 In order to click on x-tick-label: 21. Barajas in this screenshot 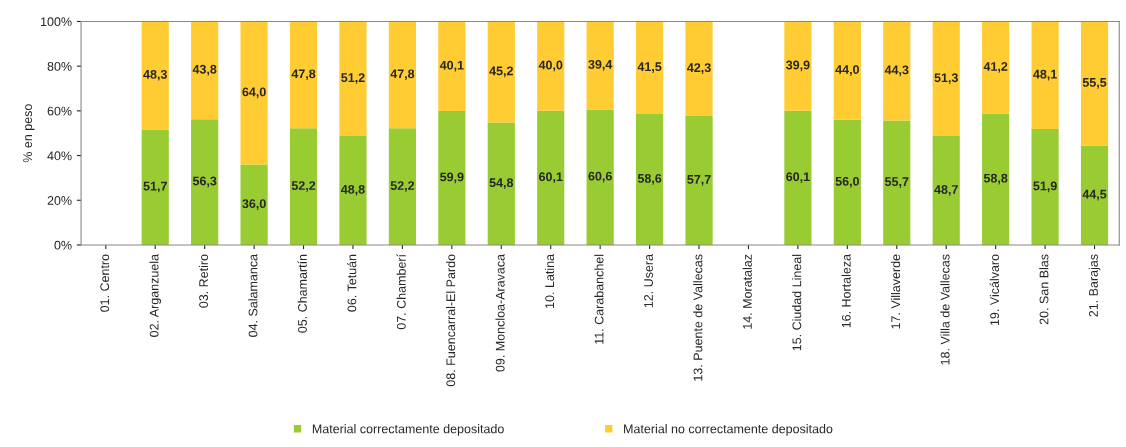, I will do `click(1094, 285)`.